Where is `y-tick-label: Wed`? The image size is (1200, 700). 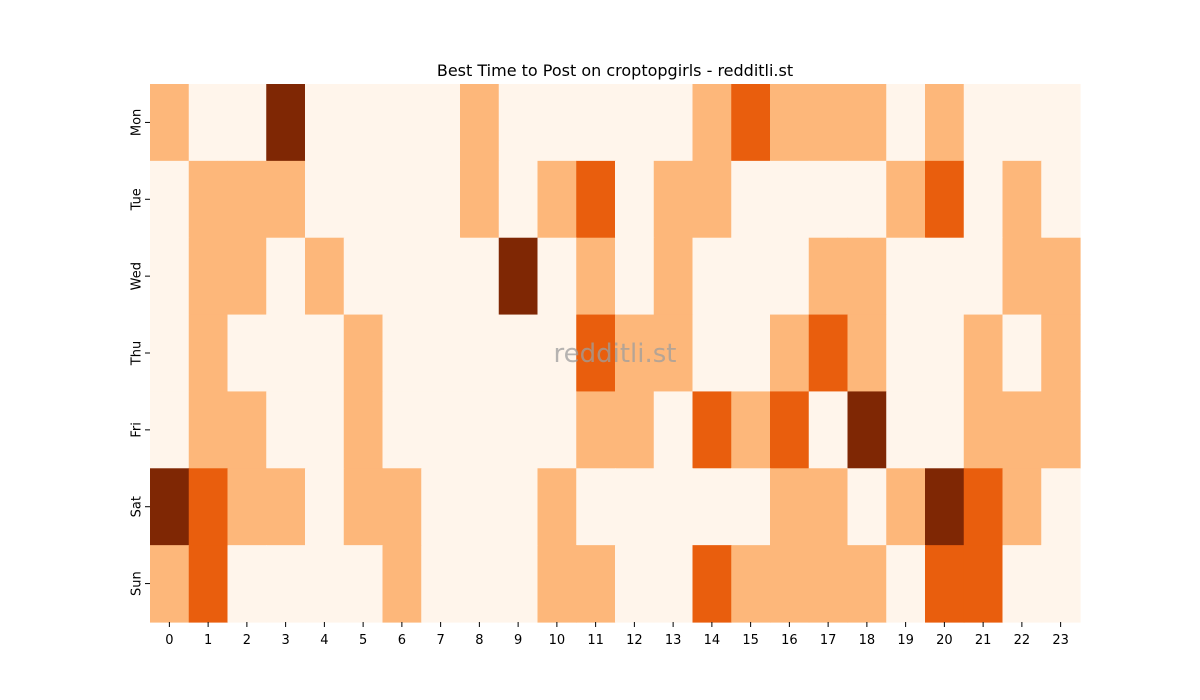 y-tick-label: Wed is located at coordinates (137, 276).